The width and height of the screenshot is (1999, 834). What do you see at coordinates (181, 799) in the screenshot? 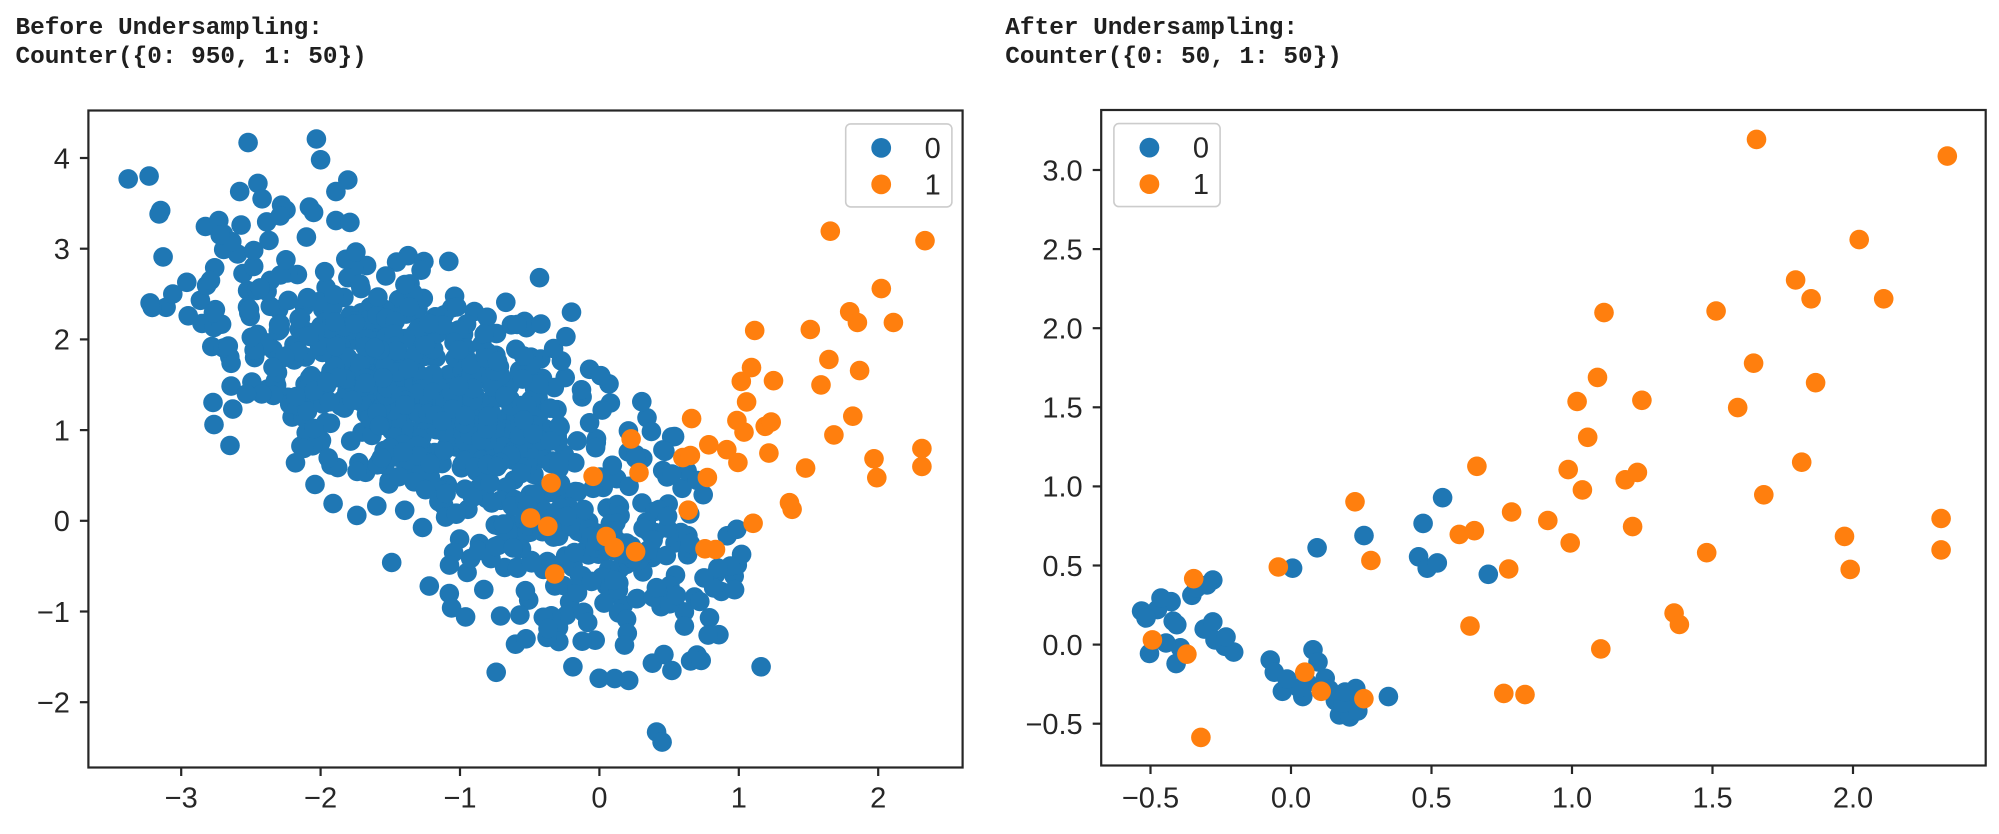
I see `svg-text: −3` at bounding box center [181, 799].